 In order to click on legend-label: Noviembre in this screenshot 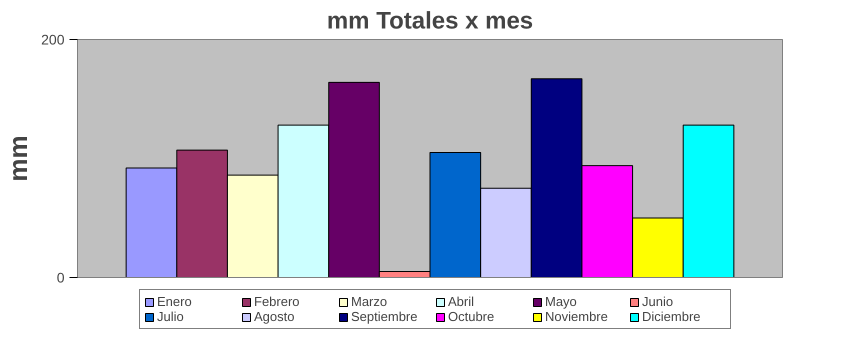, I will do `click(577, 316)`.